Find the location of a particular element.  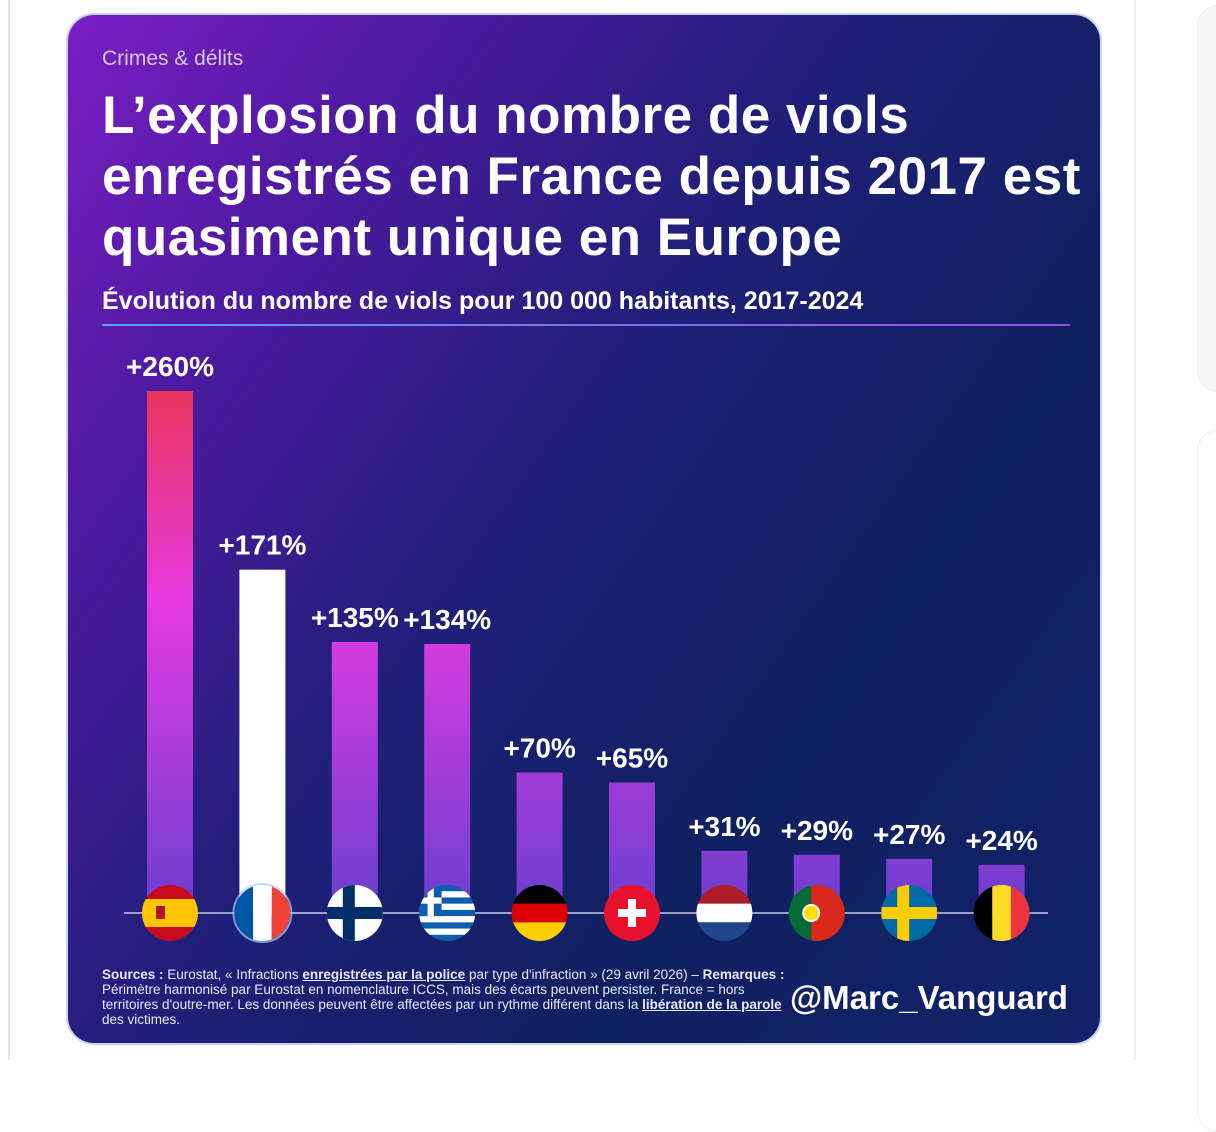

title-underline is located at coordinates (586, 325).